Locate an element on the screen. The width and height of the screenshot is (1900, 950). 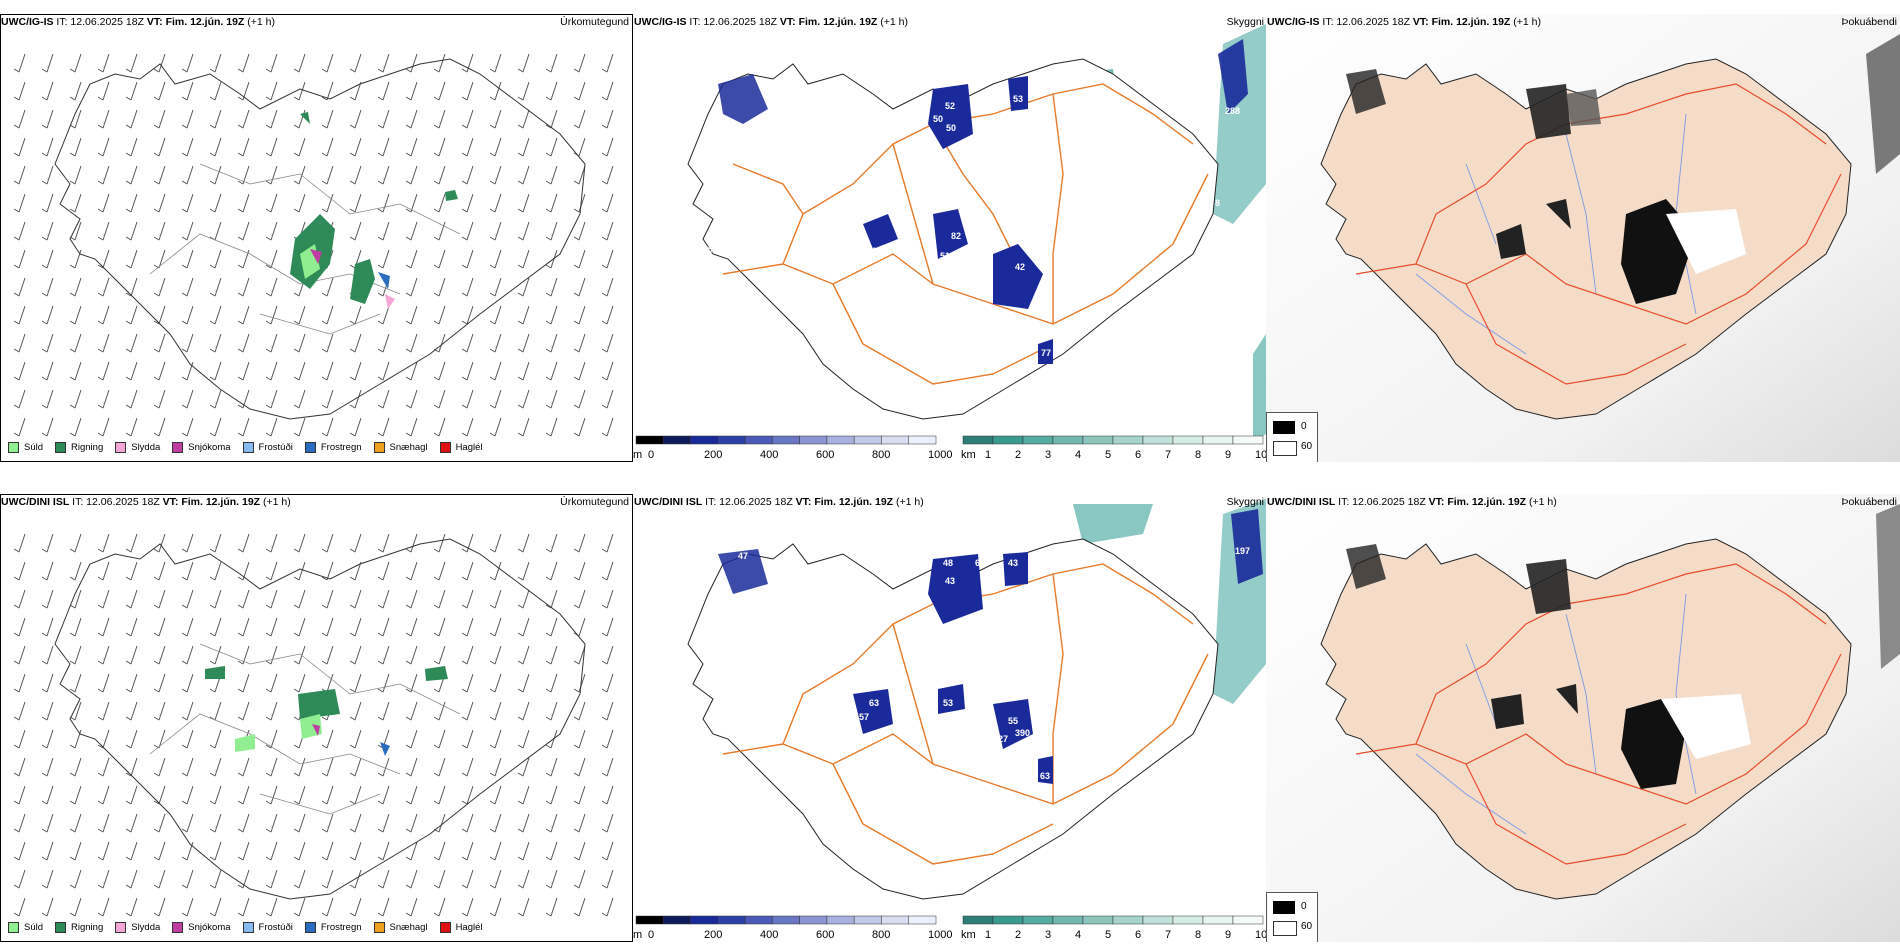
vis-label: 63 is located at coordinates (1045, 776).